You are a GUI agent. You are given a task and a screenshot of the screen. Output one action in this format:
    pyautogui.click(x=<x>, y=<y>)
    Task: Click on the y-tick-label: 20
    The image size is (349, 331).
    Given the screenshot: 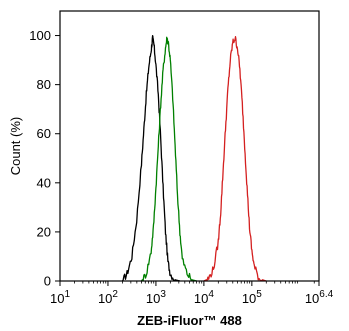 What is the action you would take?
    pyautogui.click(x=44, y=231)
    